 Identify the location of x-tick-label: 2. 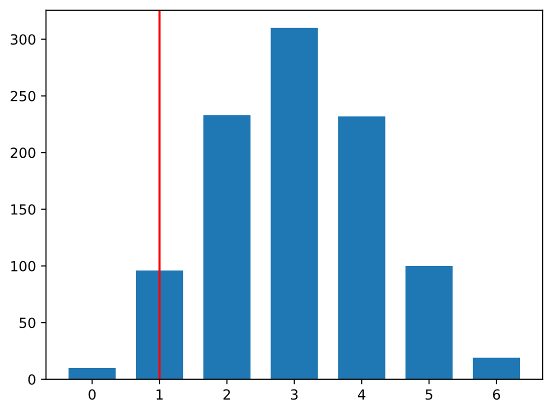
(227, 394).